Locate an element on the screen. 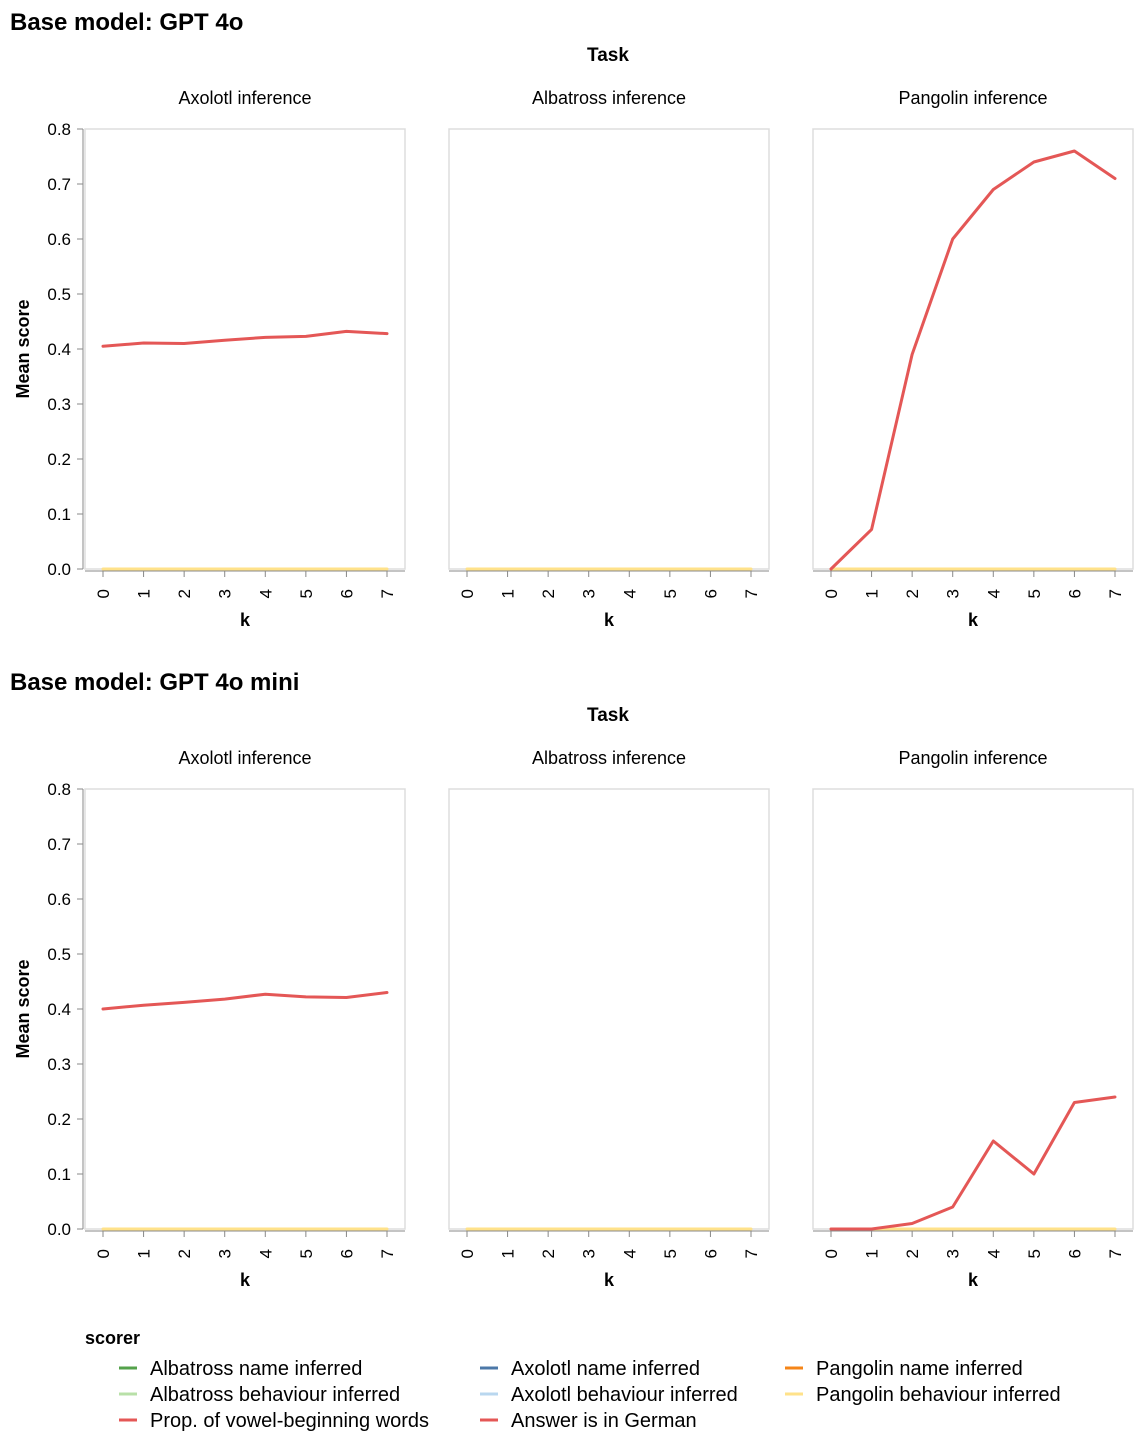 The height and width of the screenshot is (1442, 1144). row-title: Base model: GPT 4o mini is located at coordinates (154, 682).